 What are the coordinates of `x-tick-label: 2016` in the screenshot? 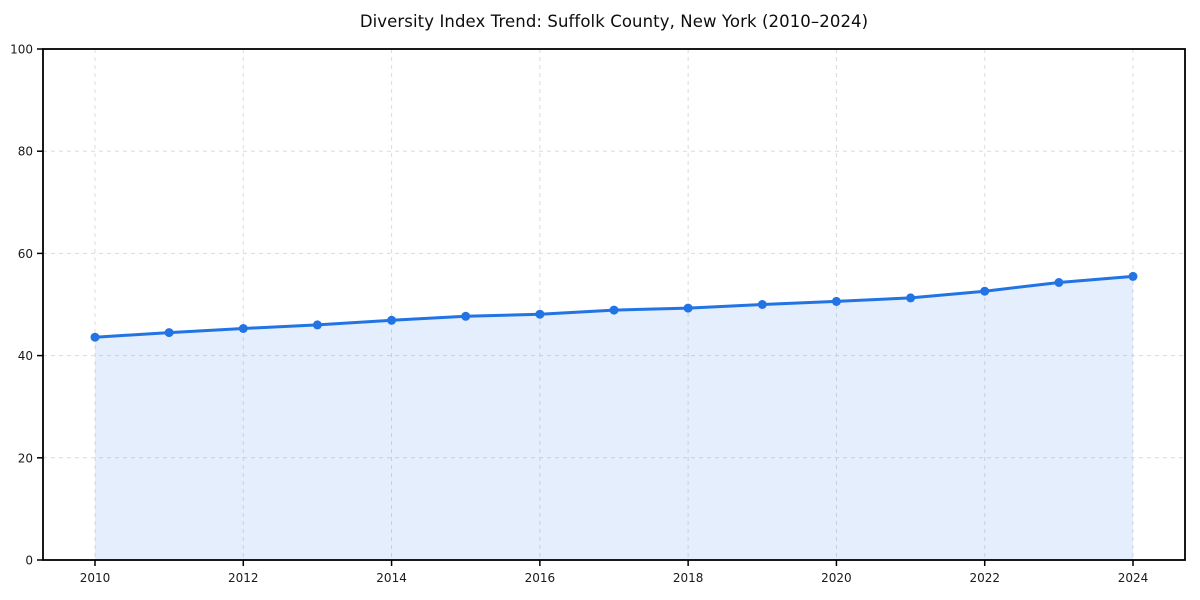 It's located at (540, 578).